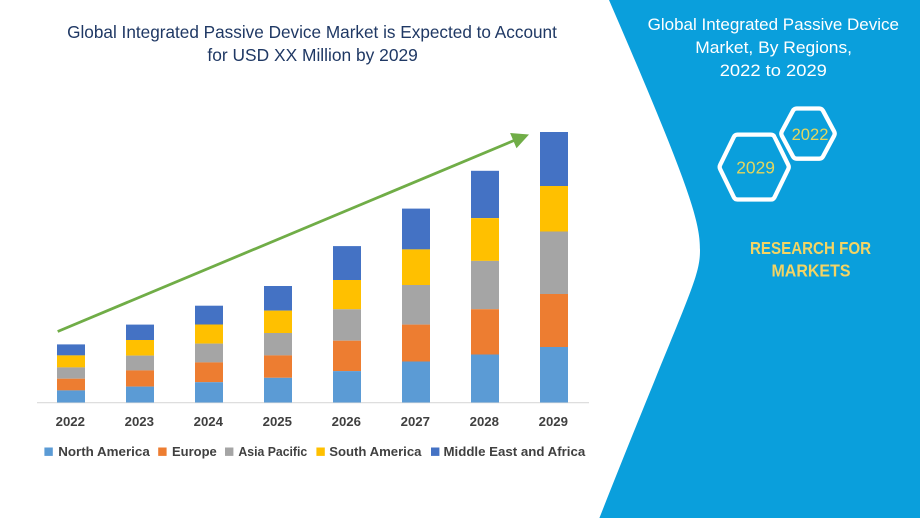 The width and height of the screenshot is (920, 518). Describe the element at coordinates (277, 421) in the screenshot. I see `svg-text: 2025` at that location.